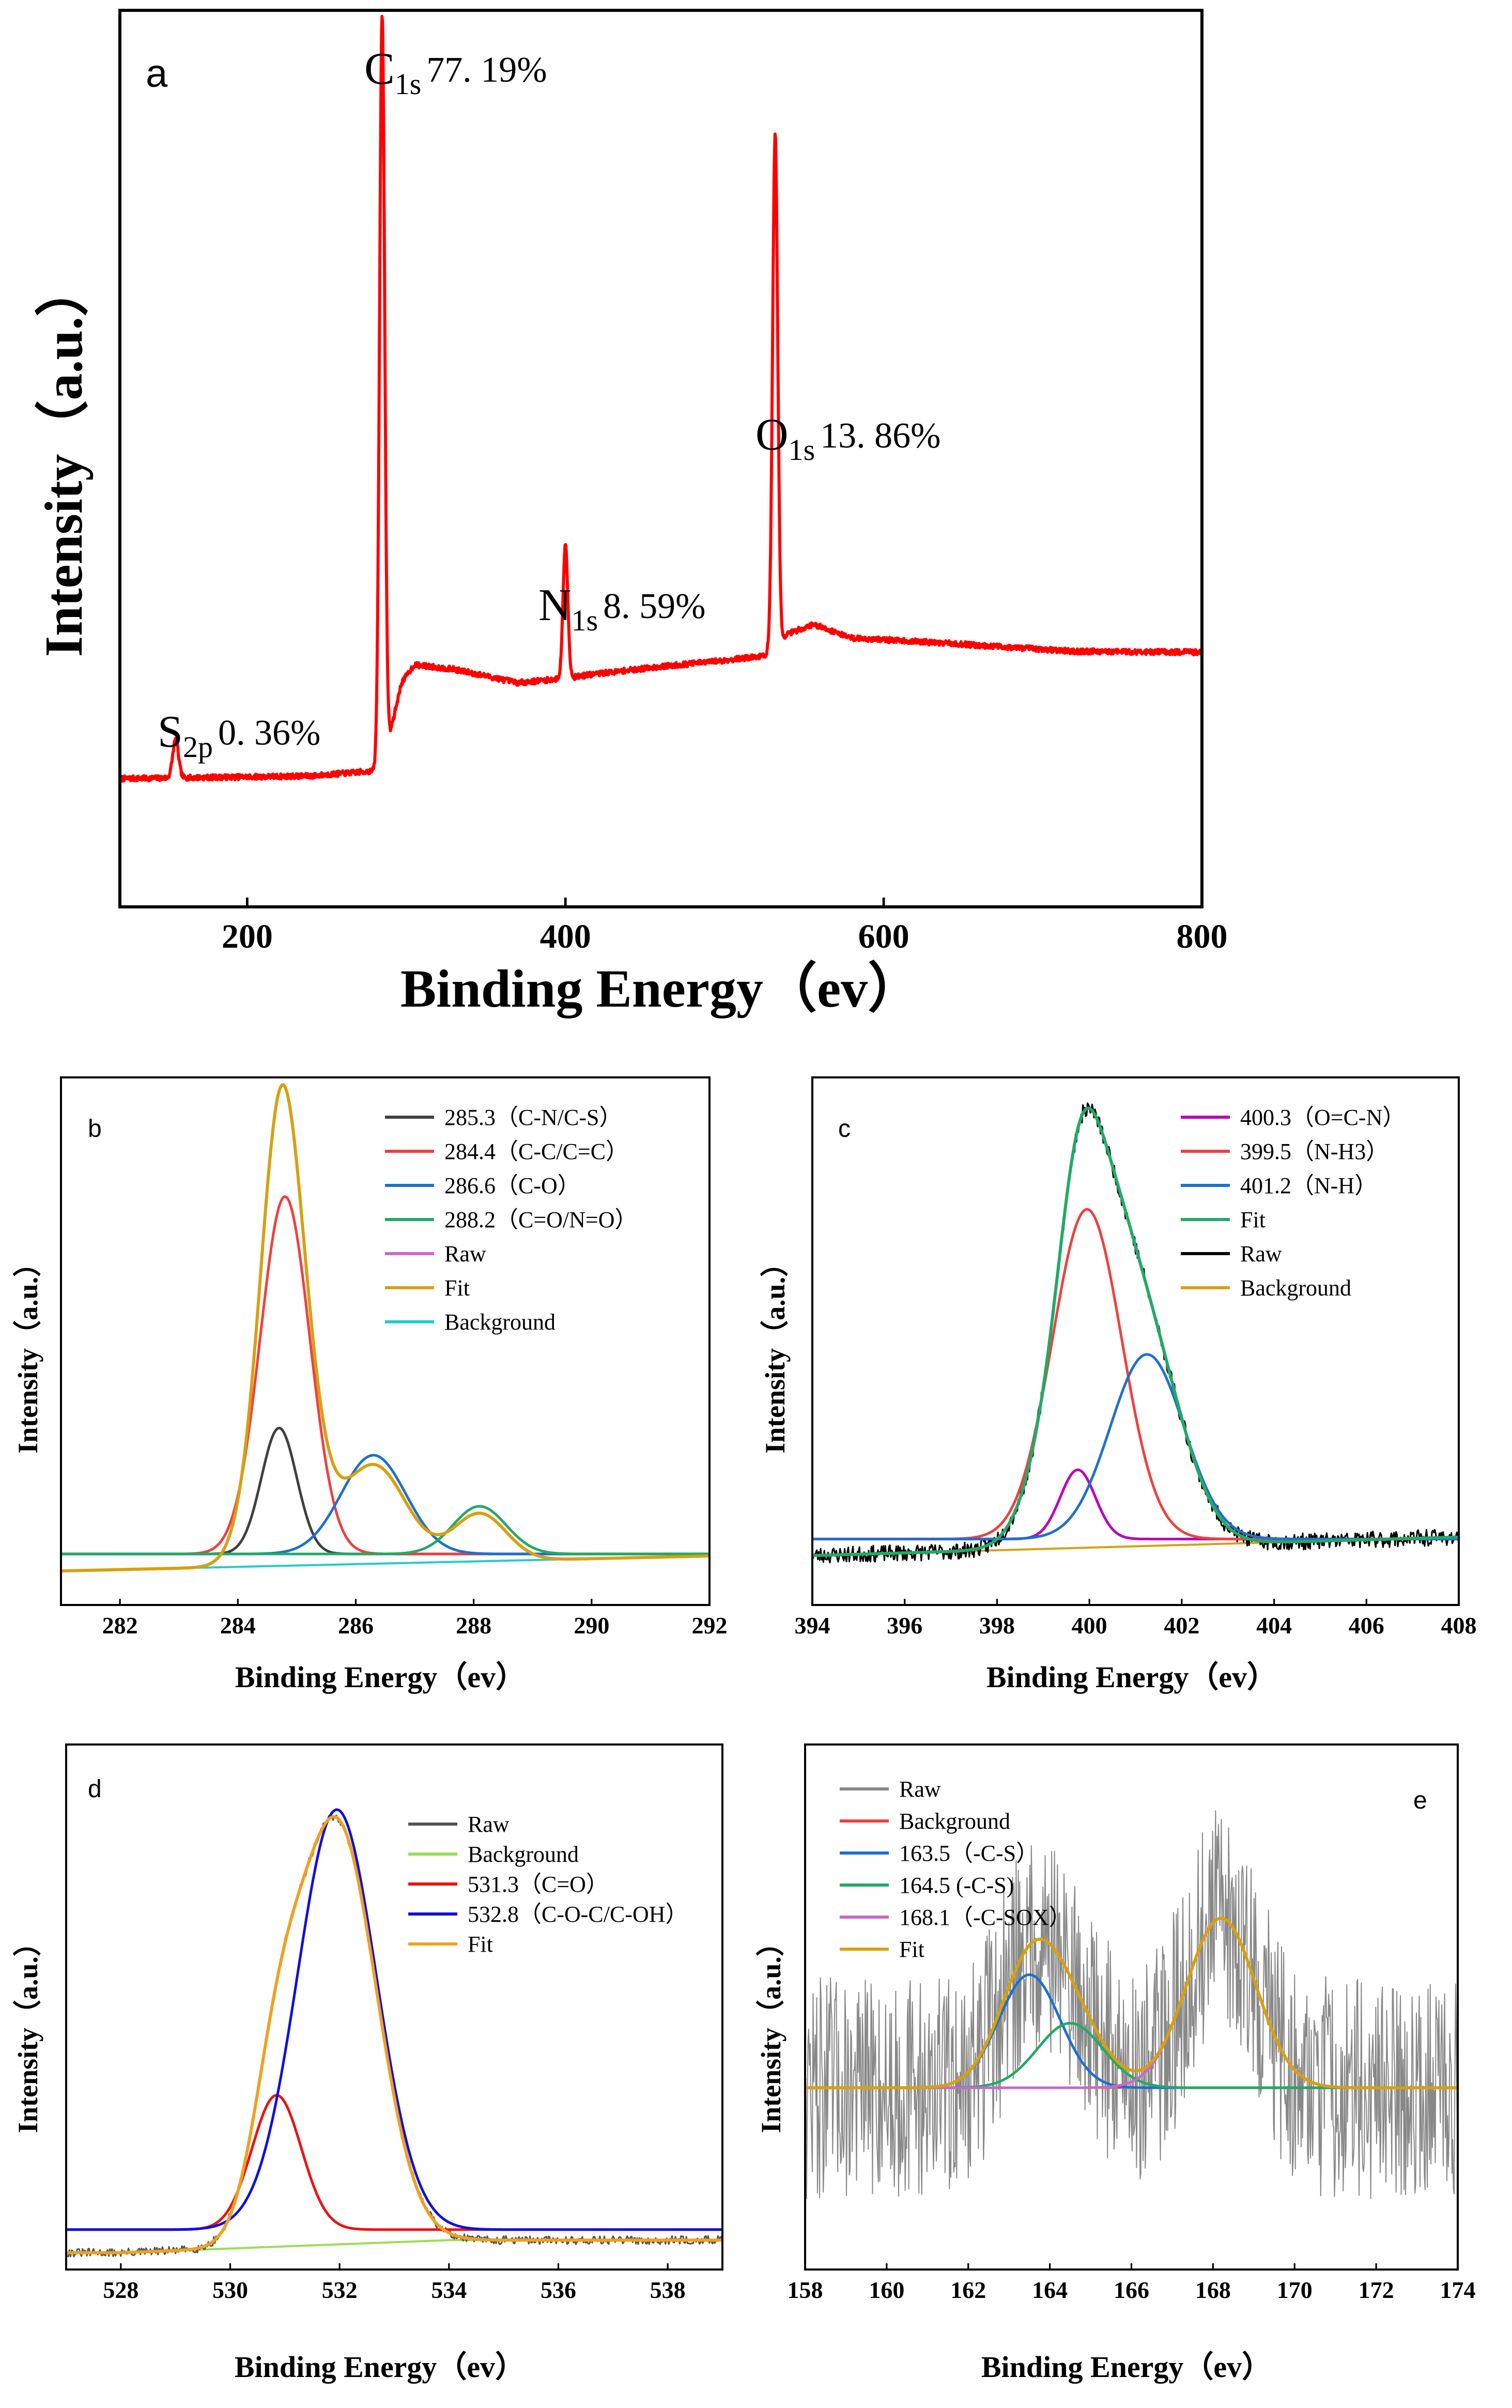 This screenshot has height=2408, width=1512. I want to click on curves-b, so click(386, 1328).